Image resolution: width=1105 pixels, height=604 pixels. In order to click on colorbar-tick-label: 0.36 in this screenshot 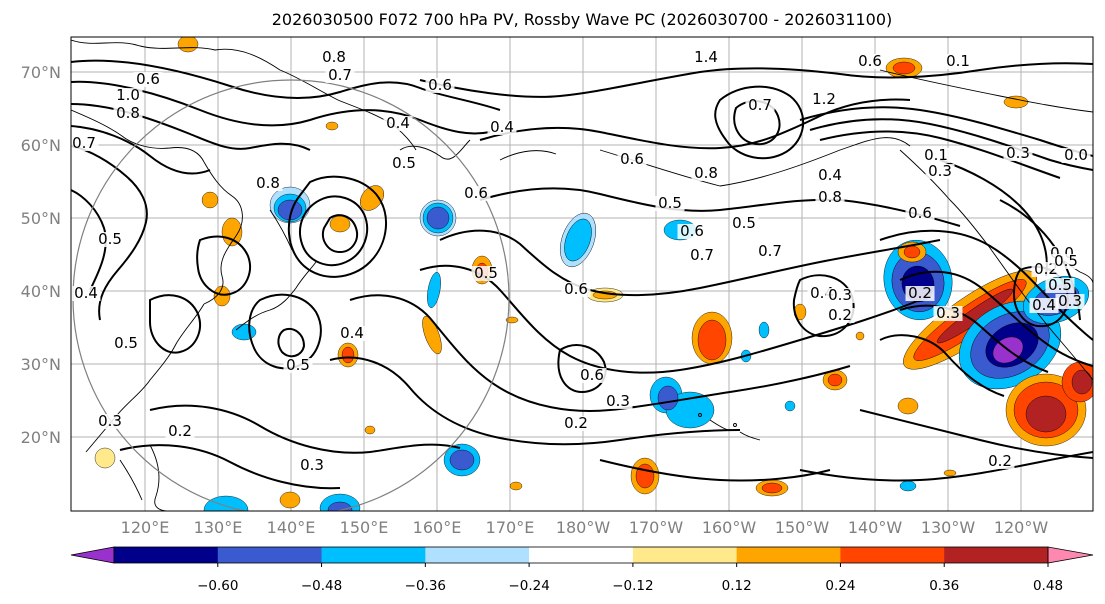, I will do `click(944, 586)`.